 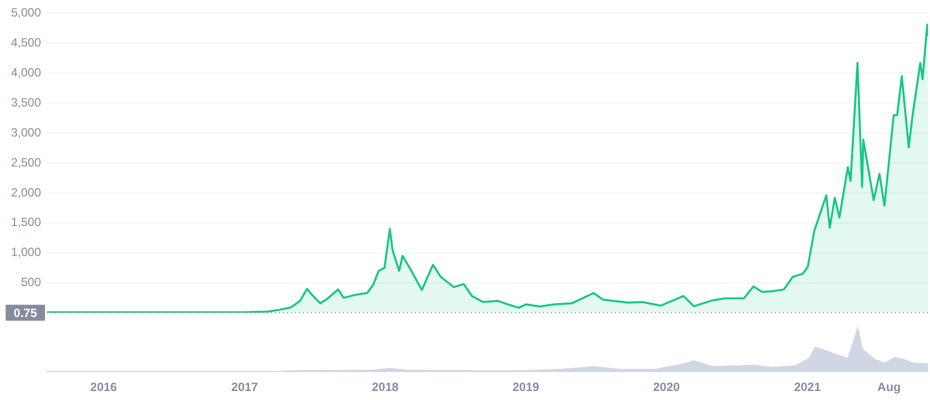 I want to click on ref-line-label: 0.75, so click(x=26, y=313).